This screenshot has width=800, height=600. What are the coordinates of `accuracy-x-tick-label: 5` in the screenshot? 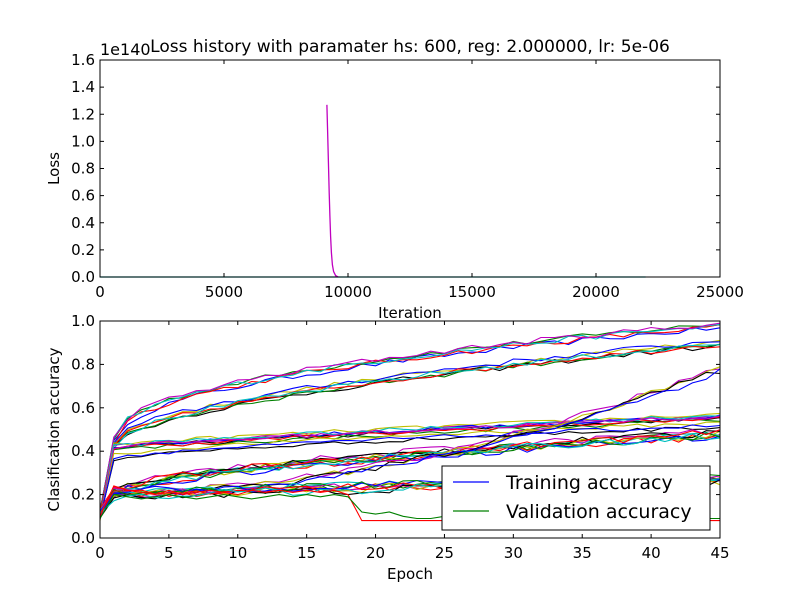 It's located at (169, 553).